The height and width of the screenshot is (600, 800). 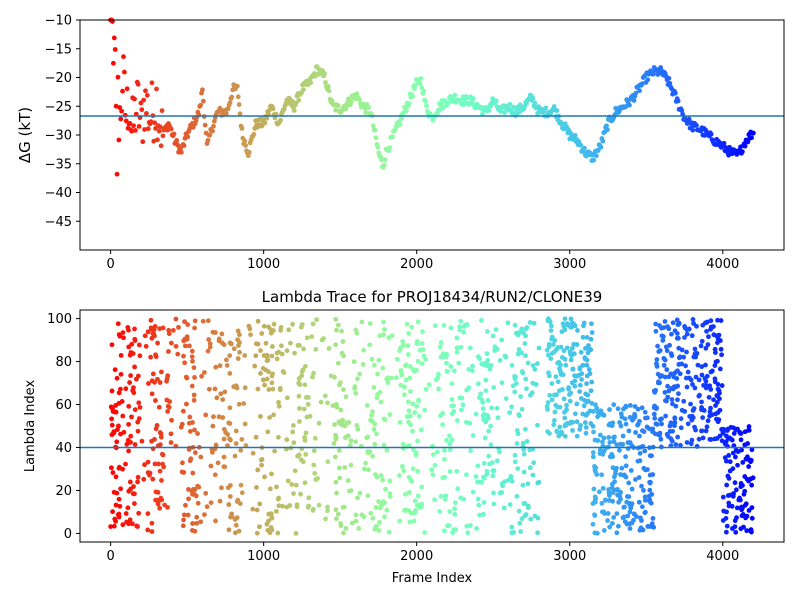 What do you see at coordinates (59, 319) in the screenshot?
I see `y-tick-label: 100` at bounding box center [59, 319].